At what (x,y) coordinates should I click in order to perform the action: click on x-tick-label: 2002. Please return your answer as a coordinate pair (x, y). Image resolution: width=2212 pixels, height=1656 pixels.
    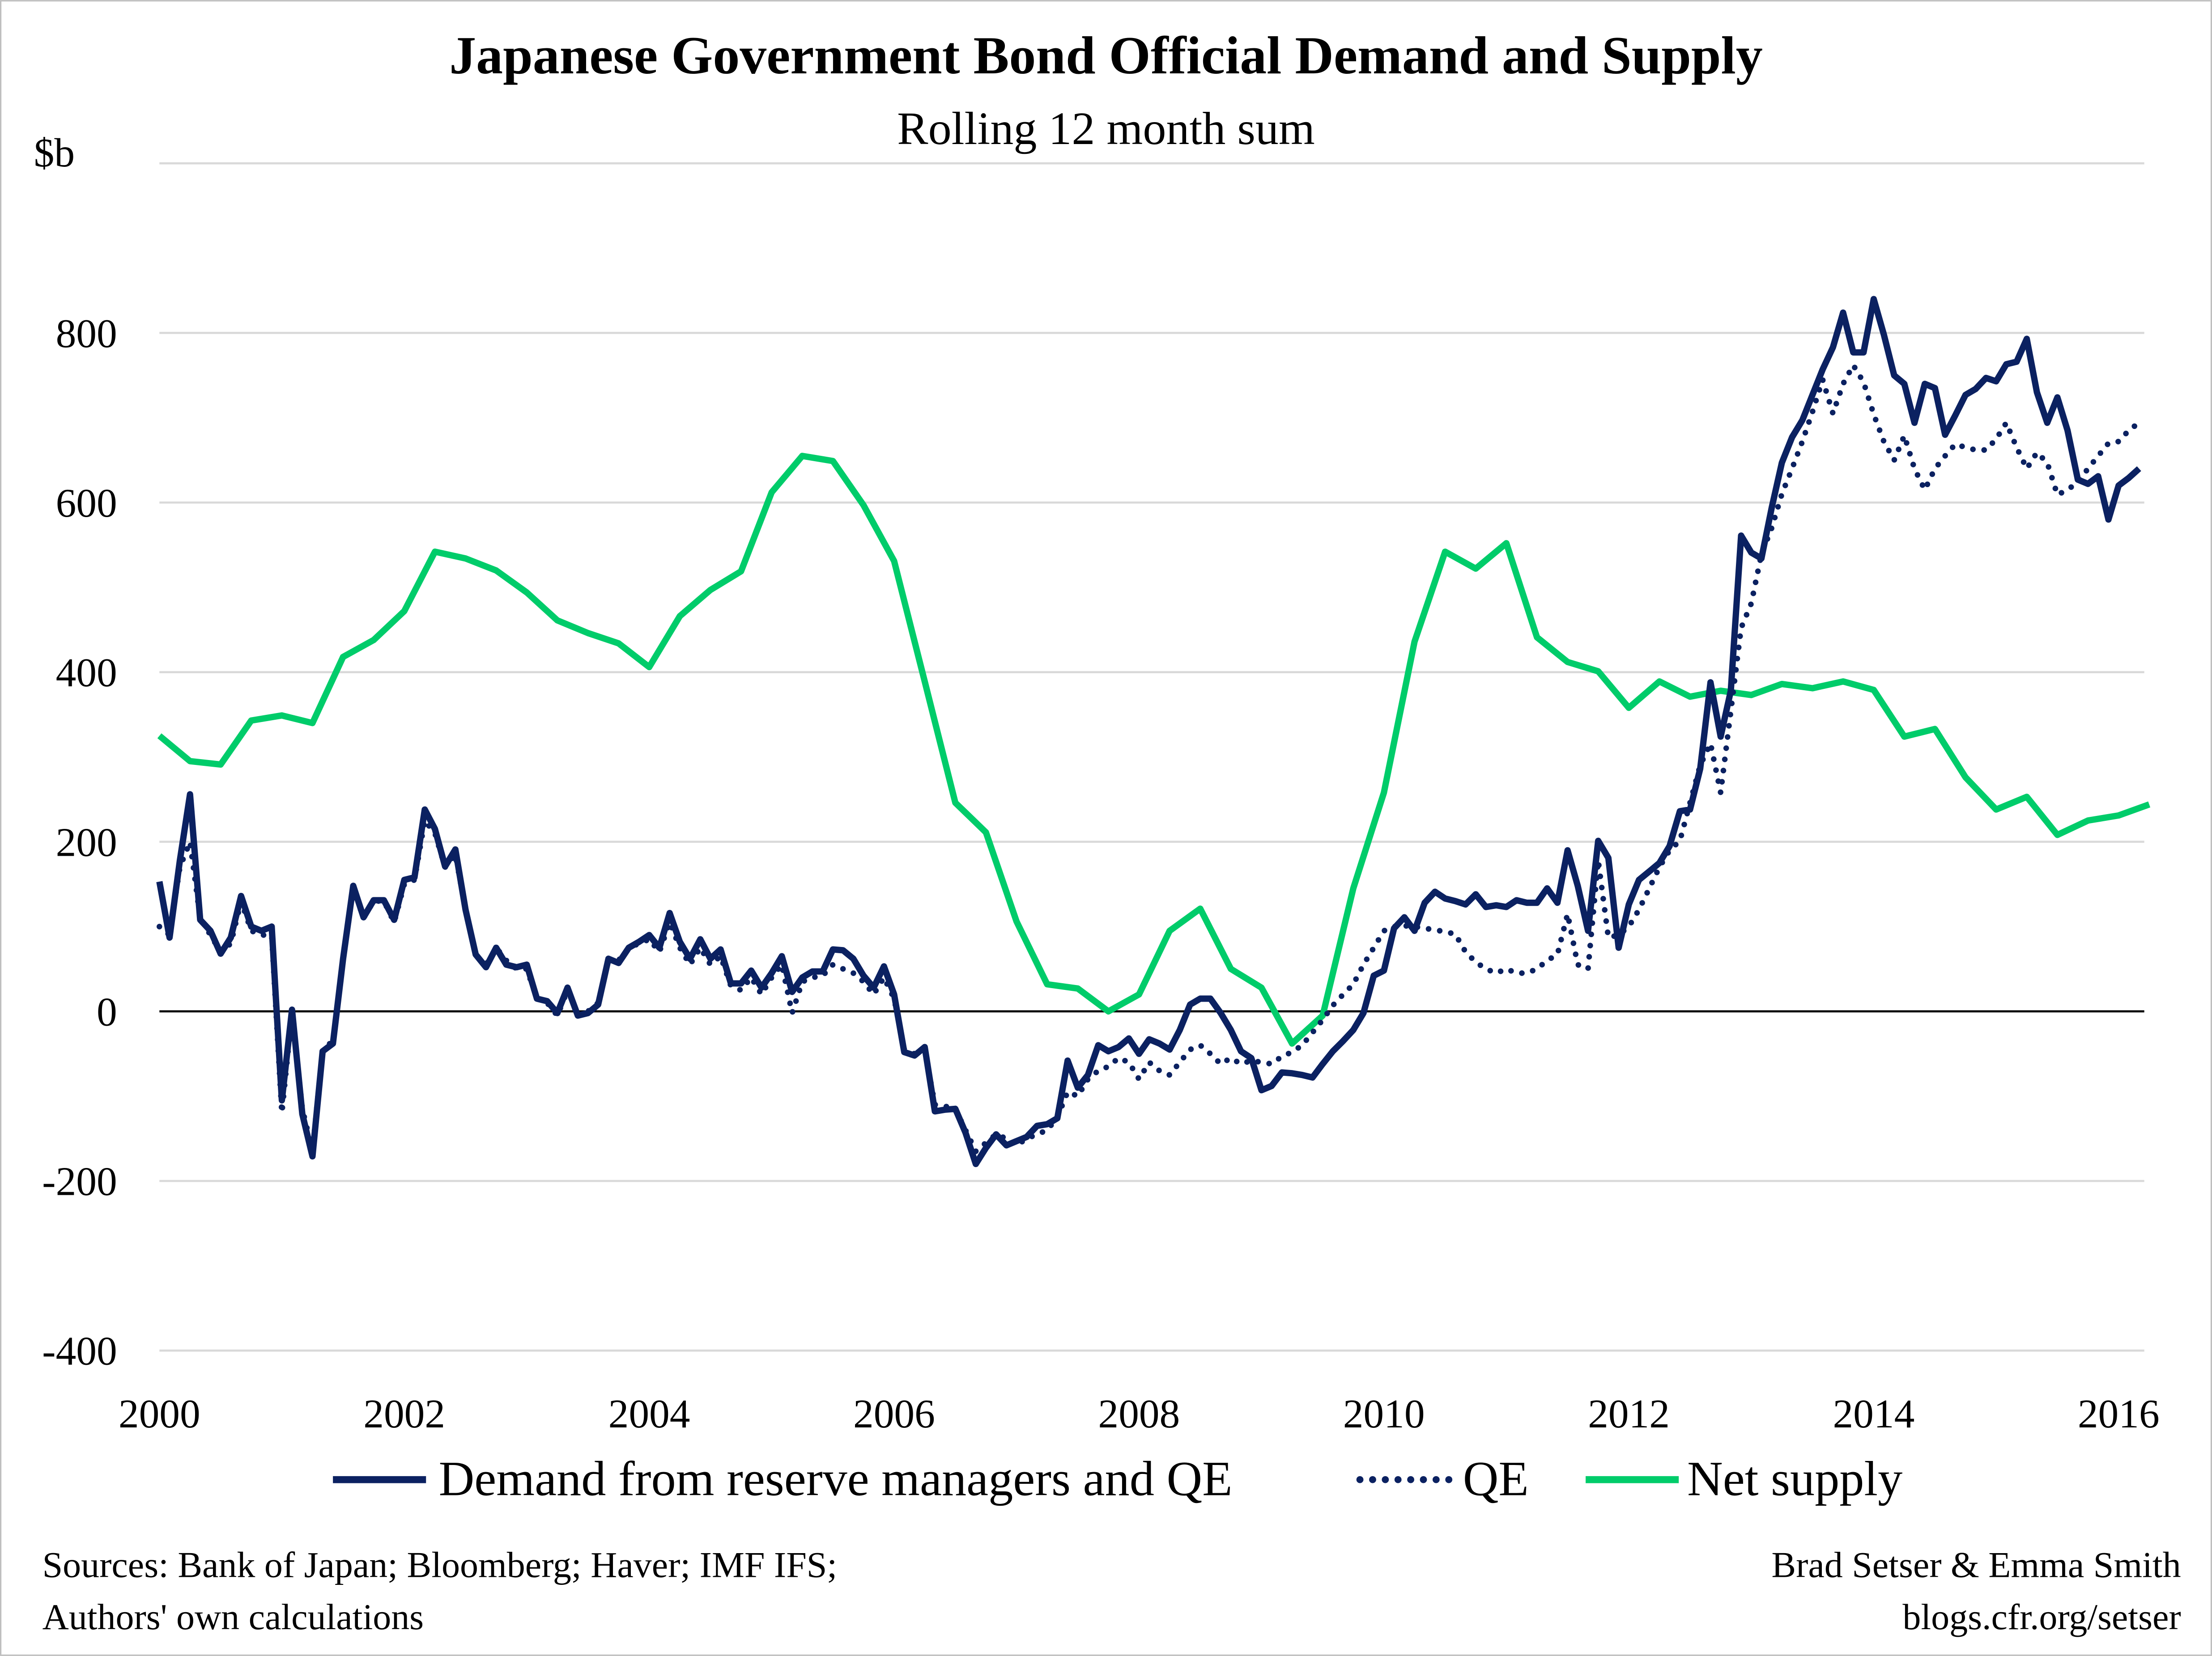
    Looking at the image, I should click on (404, 1413).